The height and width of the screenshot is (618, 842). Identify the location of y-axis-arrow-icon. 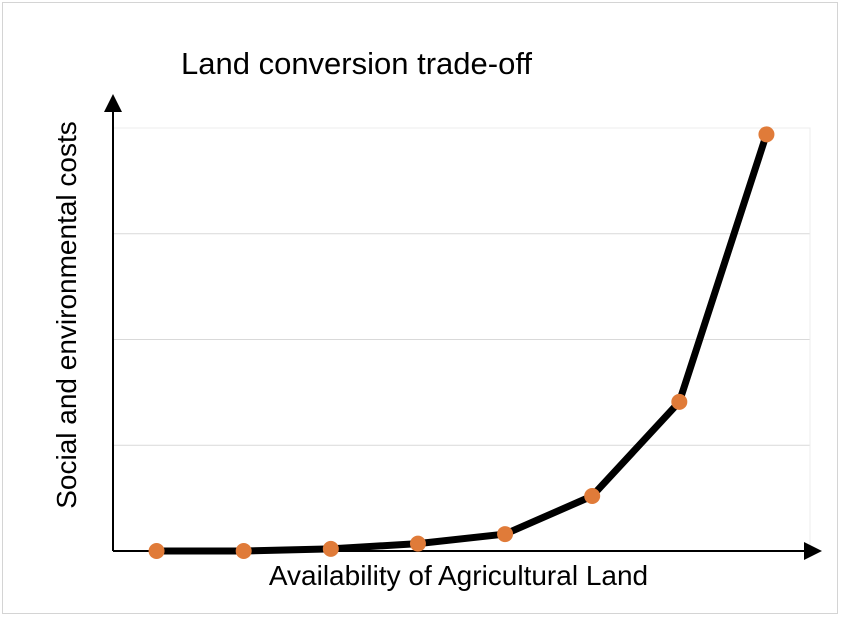
(113, 103).